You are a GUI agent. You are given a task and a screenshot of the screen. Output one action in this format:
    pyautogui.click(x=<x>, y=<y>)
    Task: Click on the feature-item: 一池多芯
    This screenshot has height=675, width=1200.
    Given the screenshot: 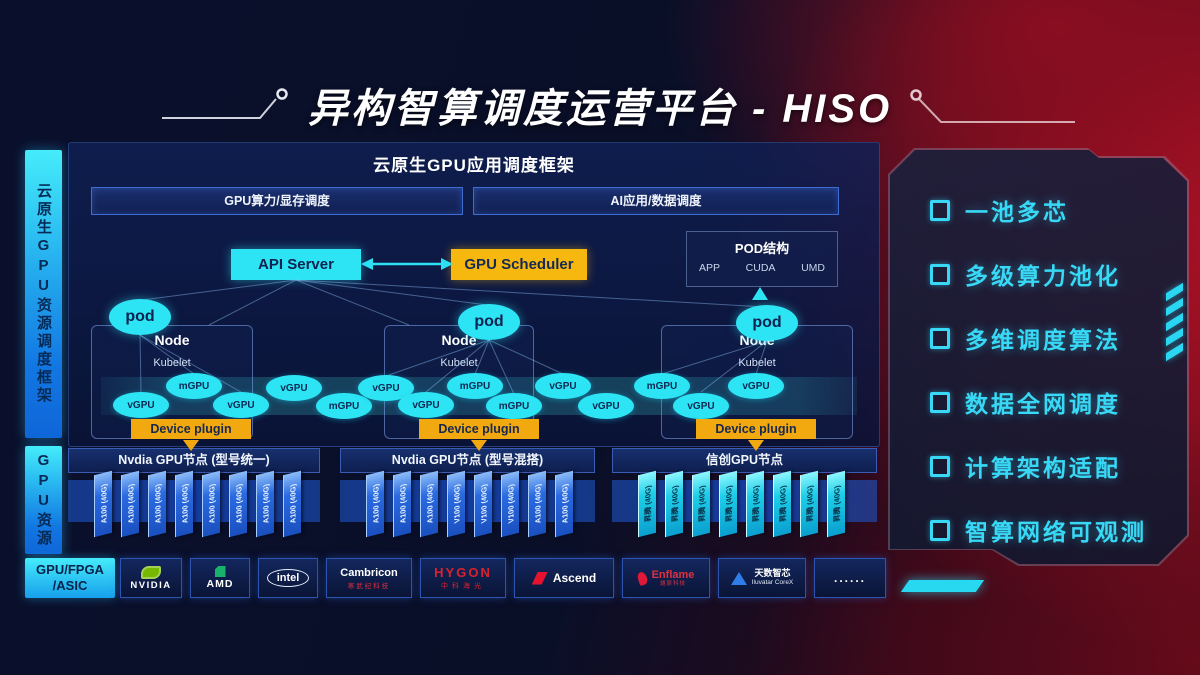 What is the action you would take?
    pyautogui.click(x=1038, y=210)
    